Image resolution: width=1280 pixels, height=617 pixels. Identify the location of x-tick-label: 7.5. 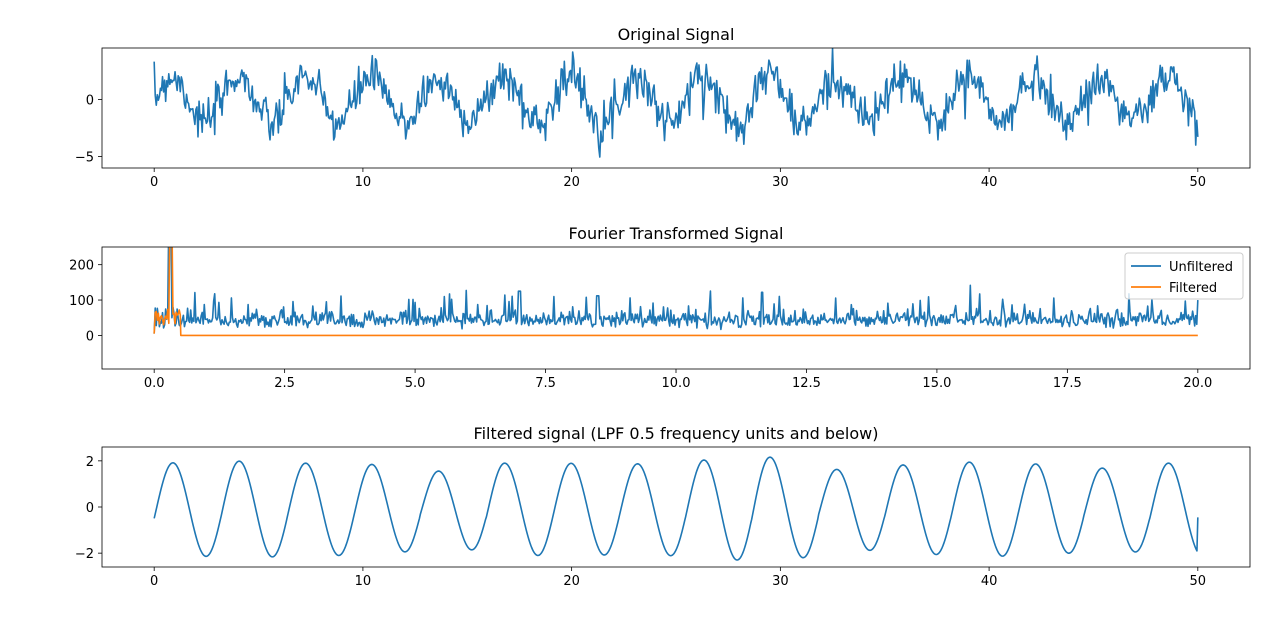
(545, 383).